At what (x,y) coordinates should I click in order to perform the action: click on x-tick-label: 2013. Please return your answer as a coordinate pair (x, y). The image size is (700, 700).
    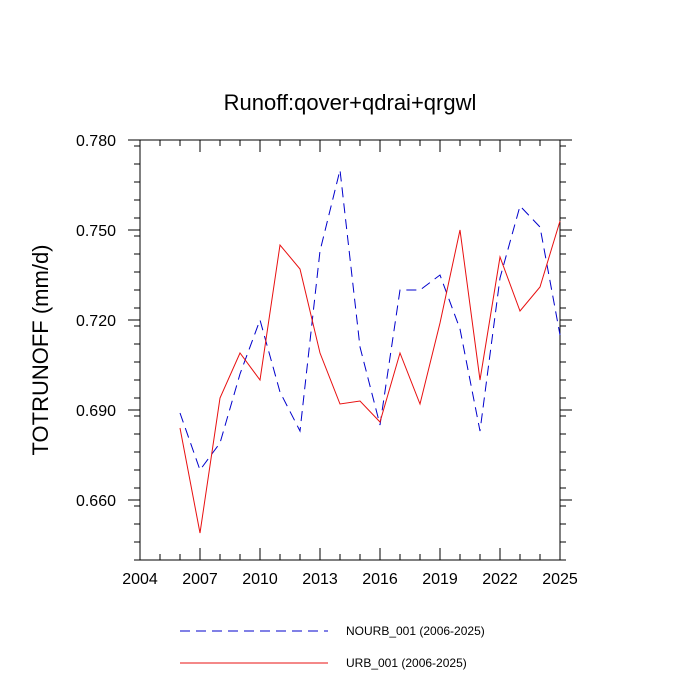
    Looking at the image, I should click on (320, 579).